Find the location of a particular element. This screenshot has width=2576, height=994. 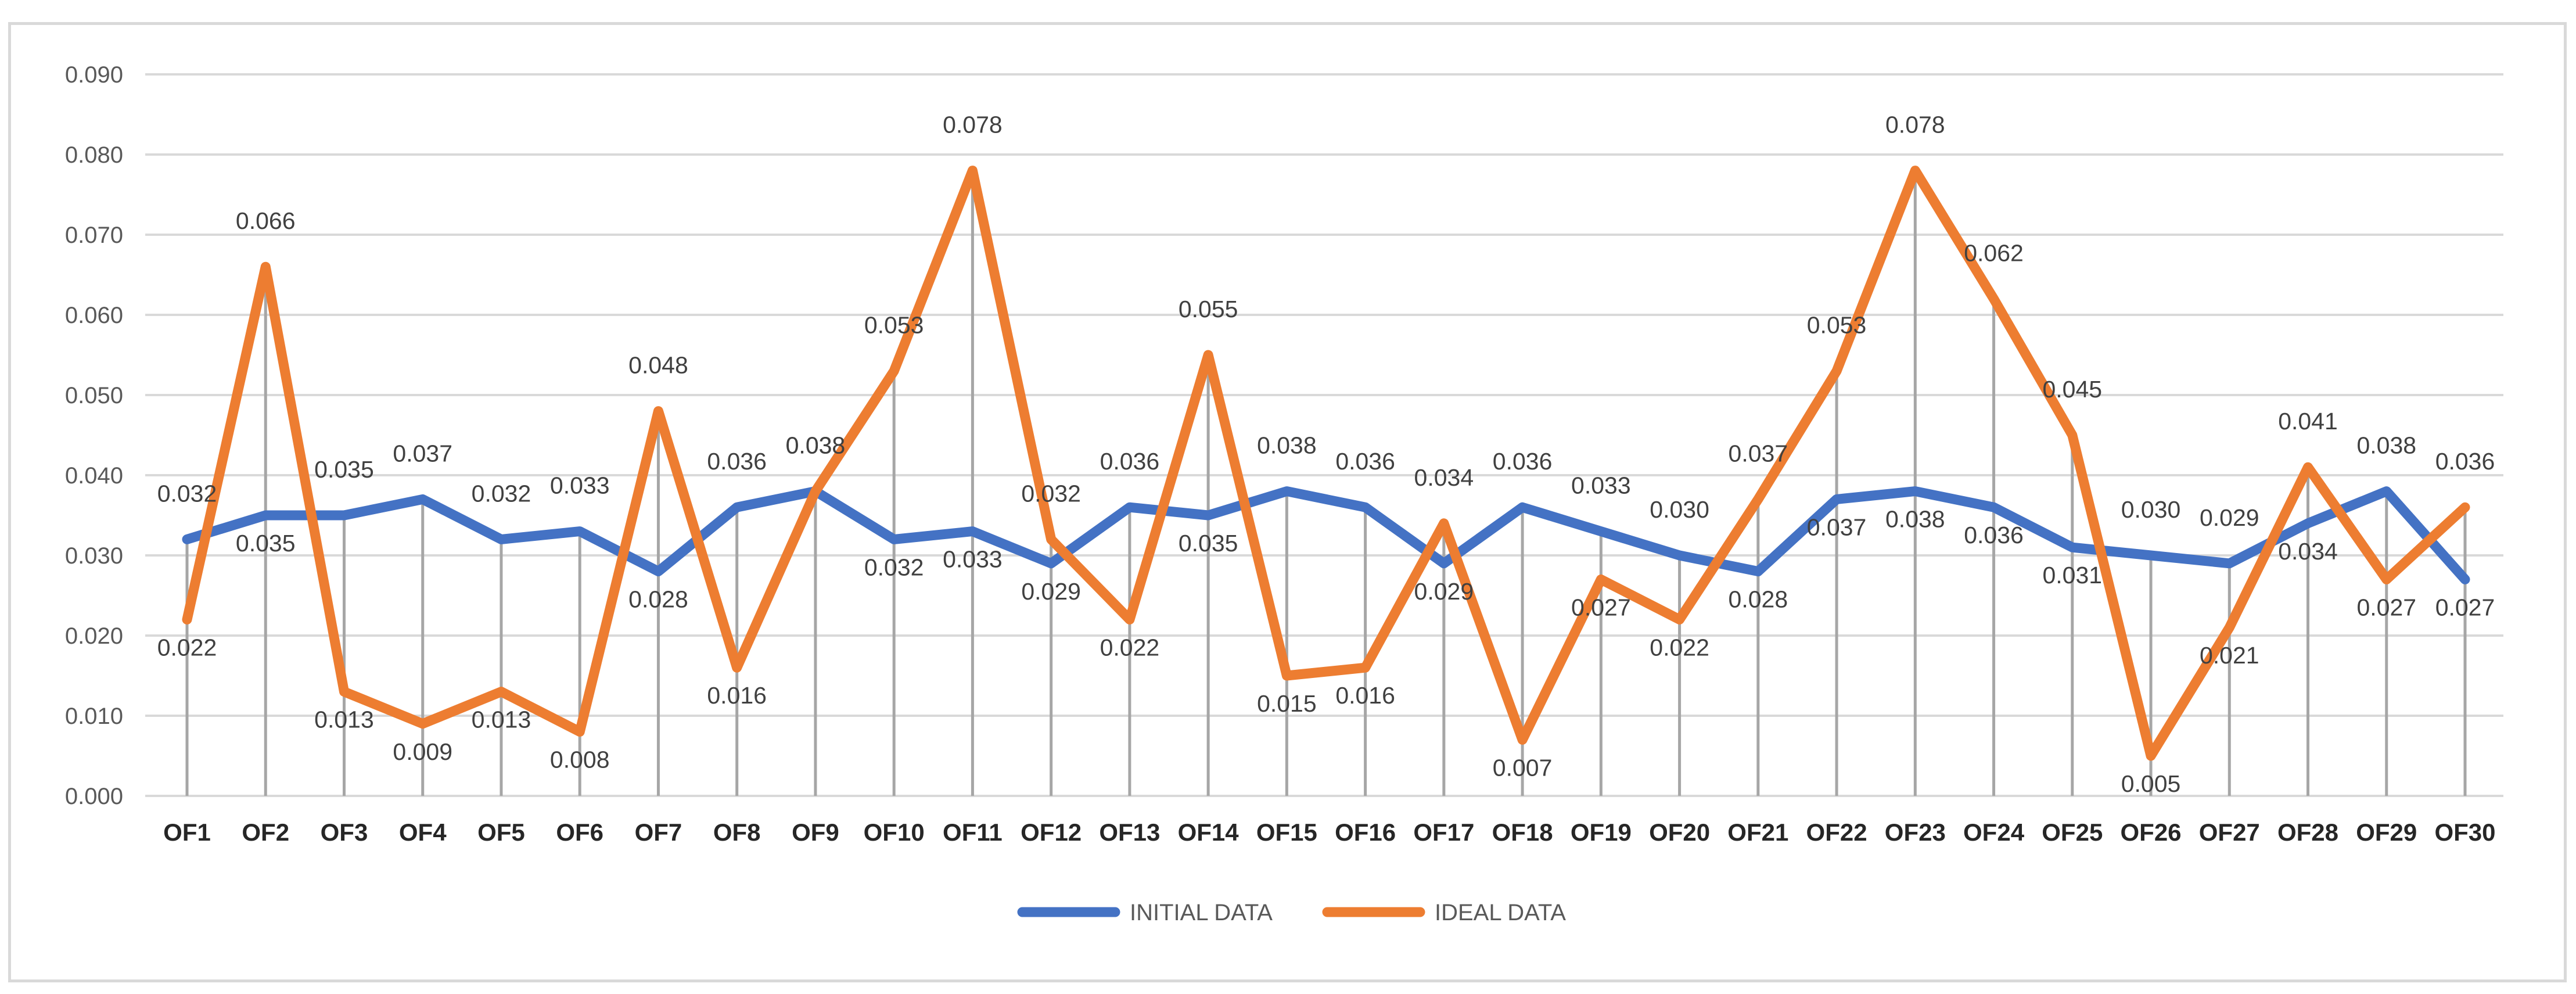

y-tick-label: 0.050 is located at coordinates (94, 395).